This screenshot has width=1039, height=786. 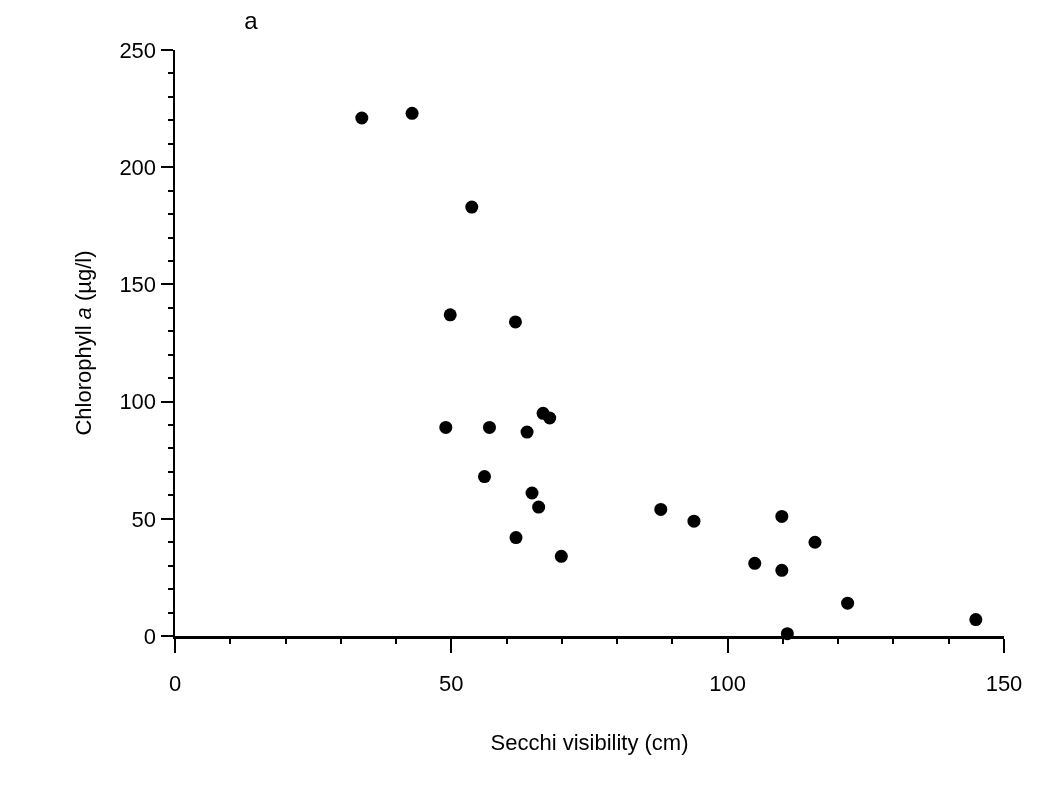 I want to click on y-axis-title: Chlorophyll a (µg/l), so click(x=83, y=343).